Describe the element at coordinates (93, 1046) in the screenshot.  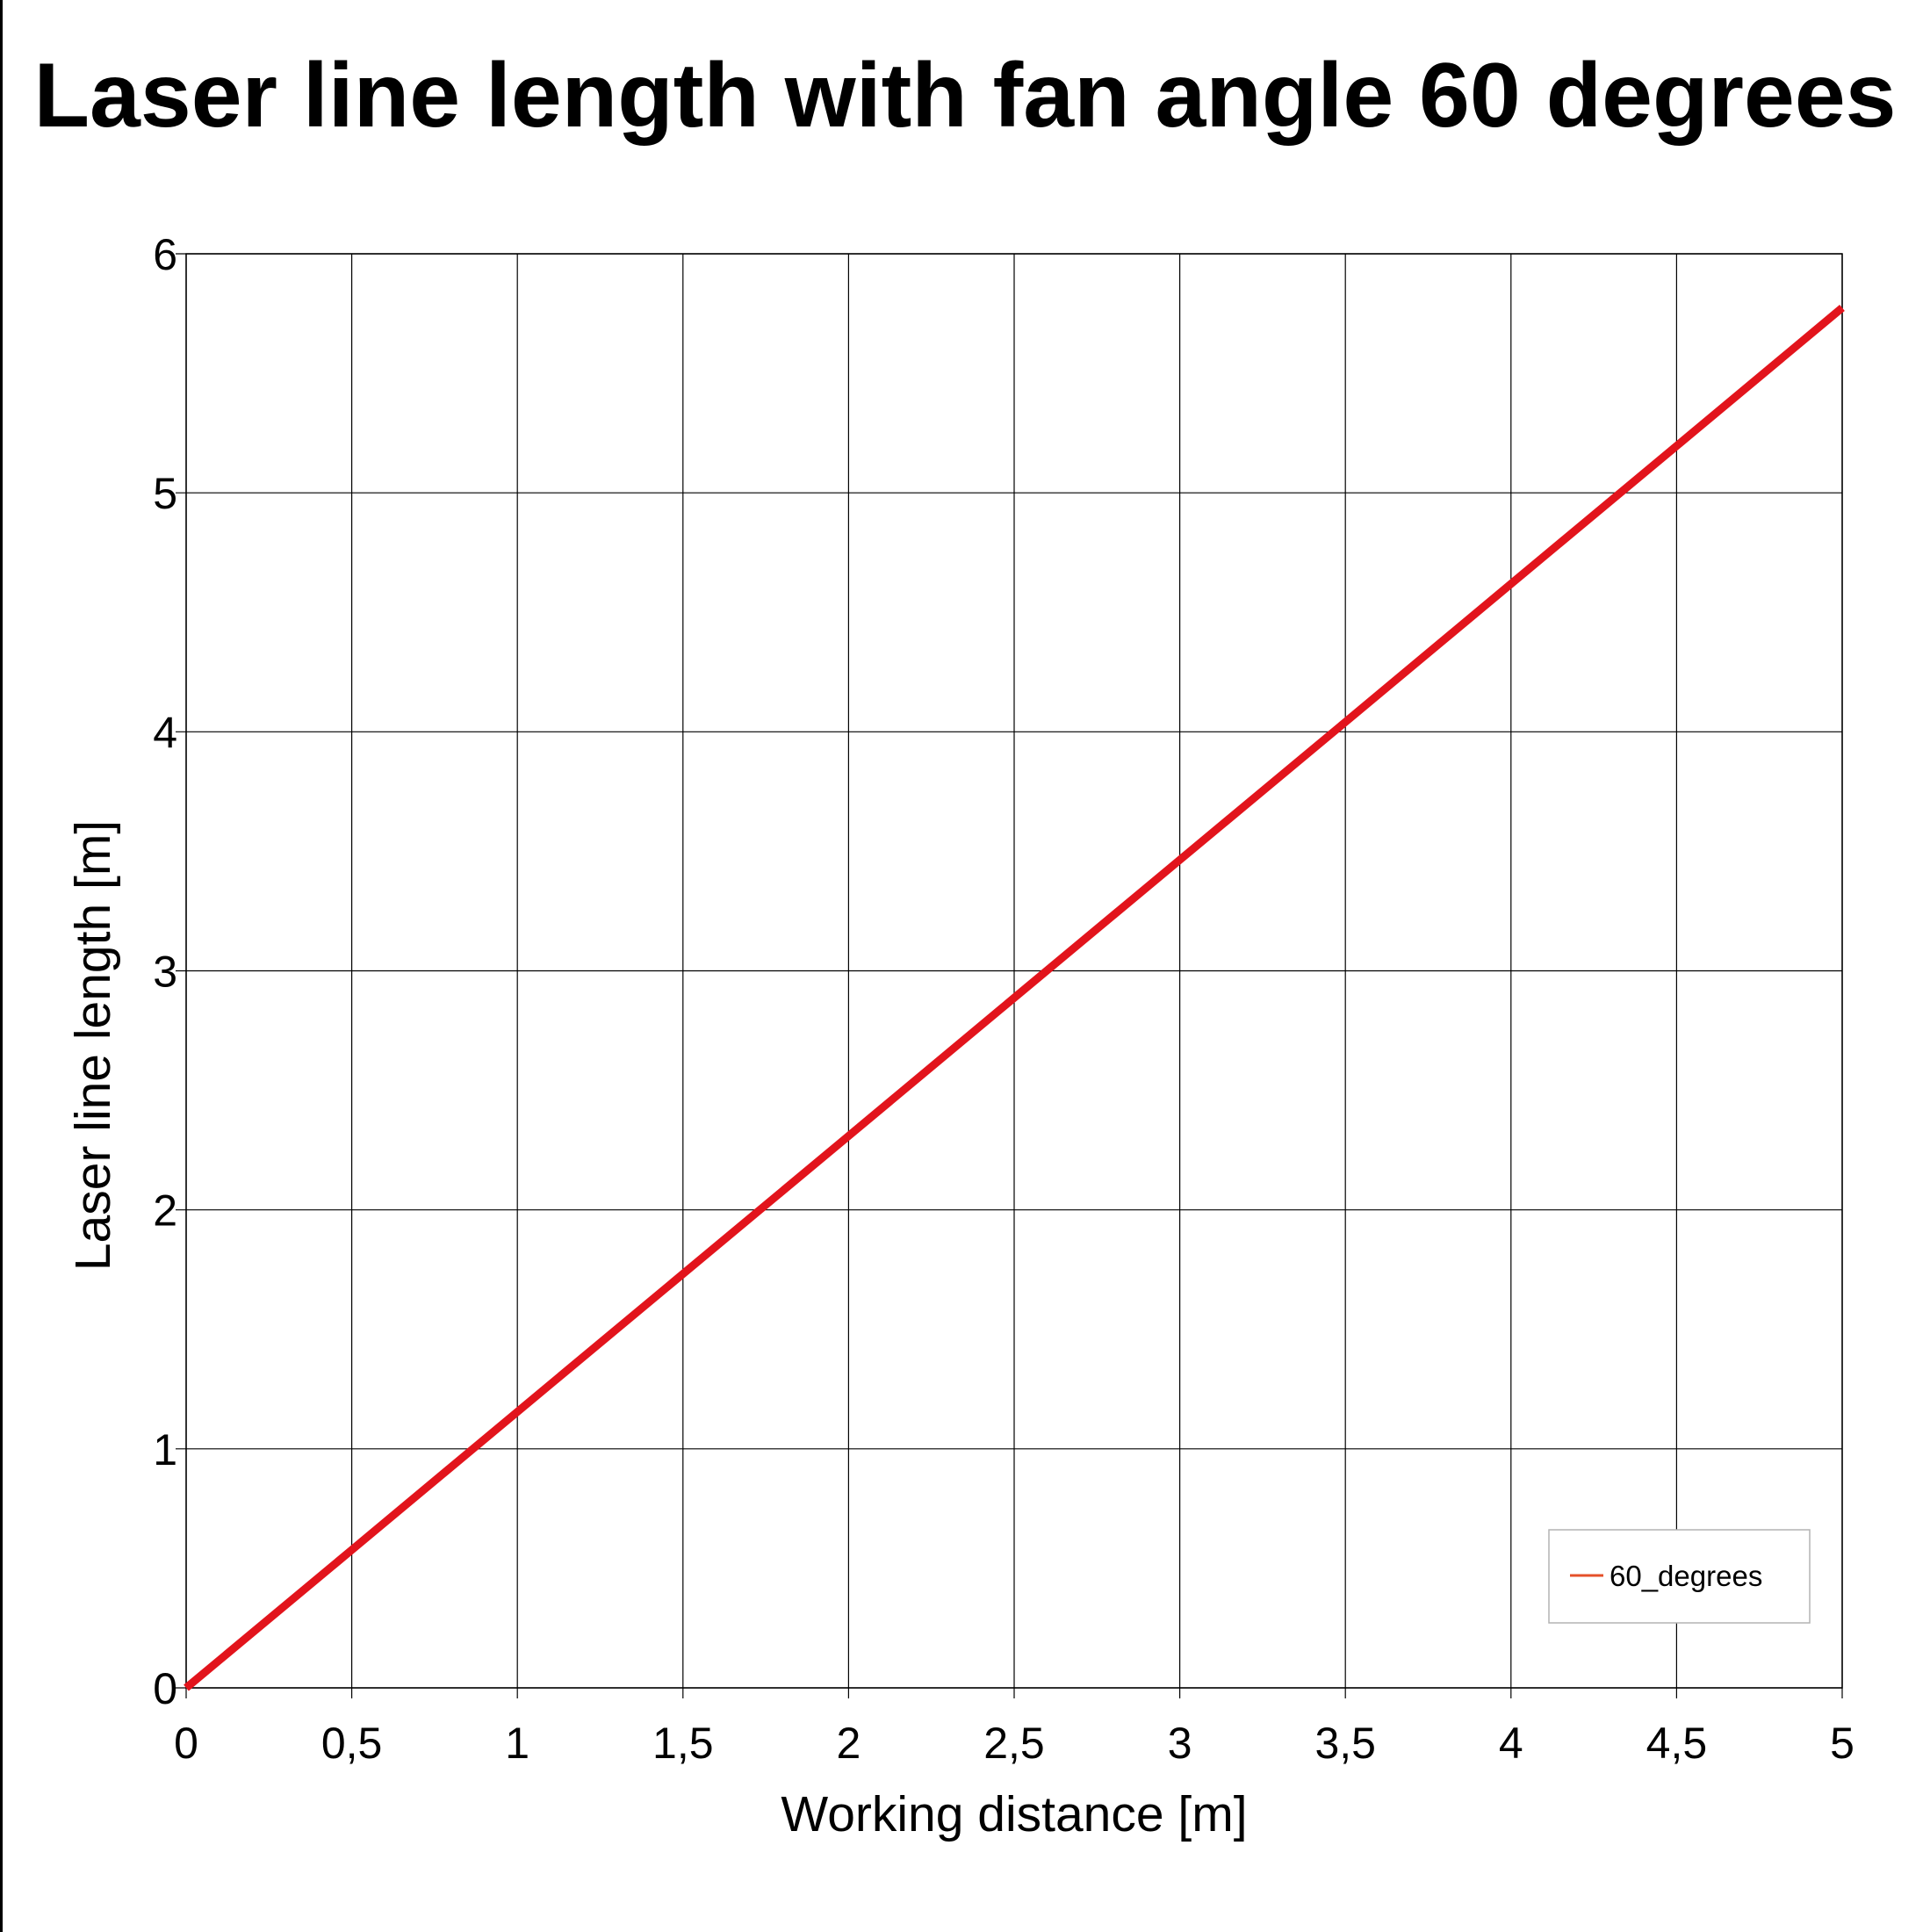
I see `y-axis-title: Laser line length [m]` at that location.